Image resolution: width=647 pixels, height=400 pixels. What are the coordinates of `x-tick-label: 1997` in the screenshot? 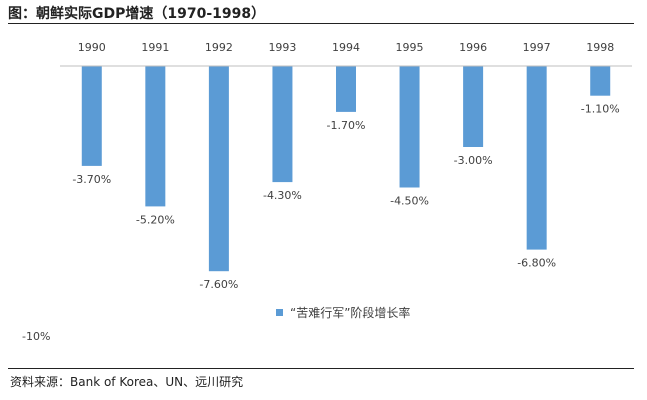 It's located at (537, 47).